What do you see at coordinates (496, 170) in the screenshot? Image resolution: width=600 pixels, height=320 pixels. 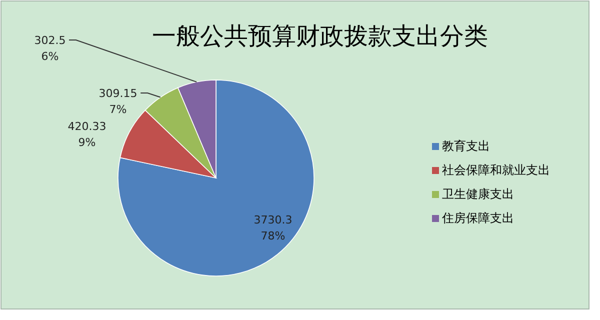 I see `legend-label: 社会保障和就业支出` at bounding box center [496, 170].